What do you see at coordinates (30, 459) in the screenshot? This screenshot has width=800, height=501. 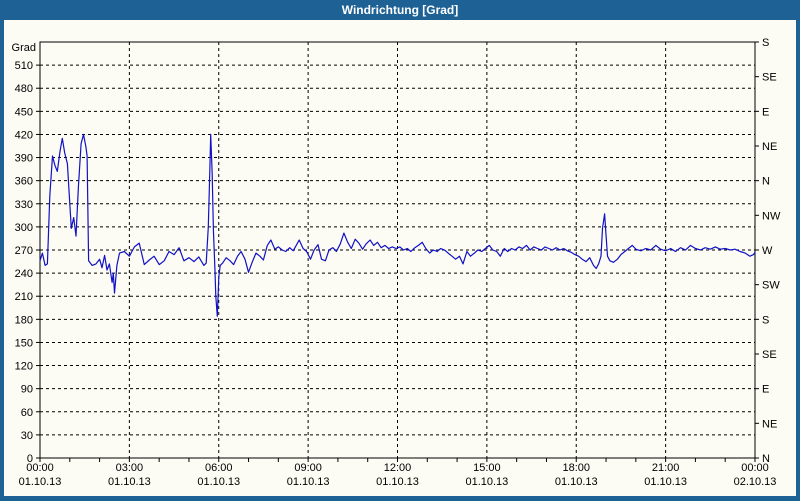 I see `y-left-tick-label: 0` at bounding box center [30, 459].